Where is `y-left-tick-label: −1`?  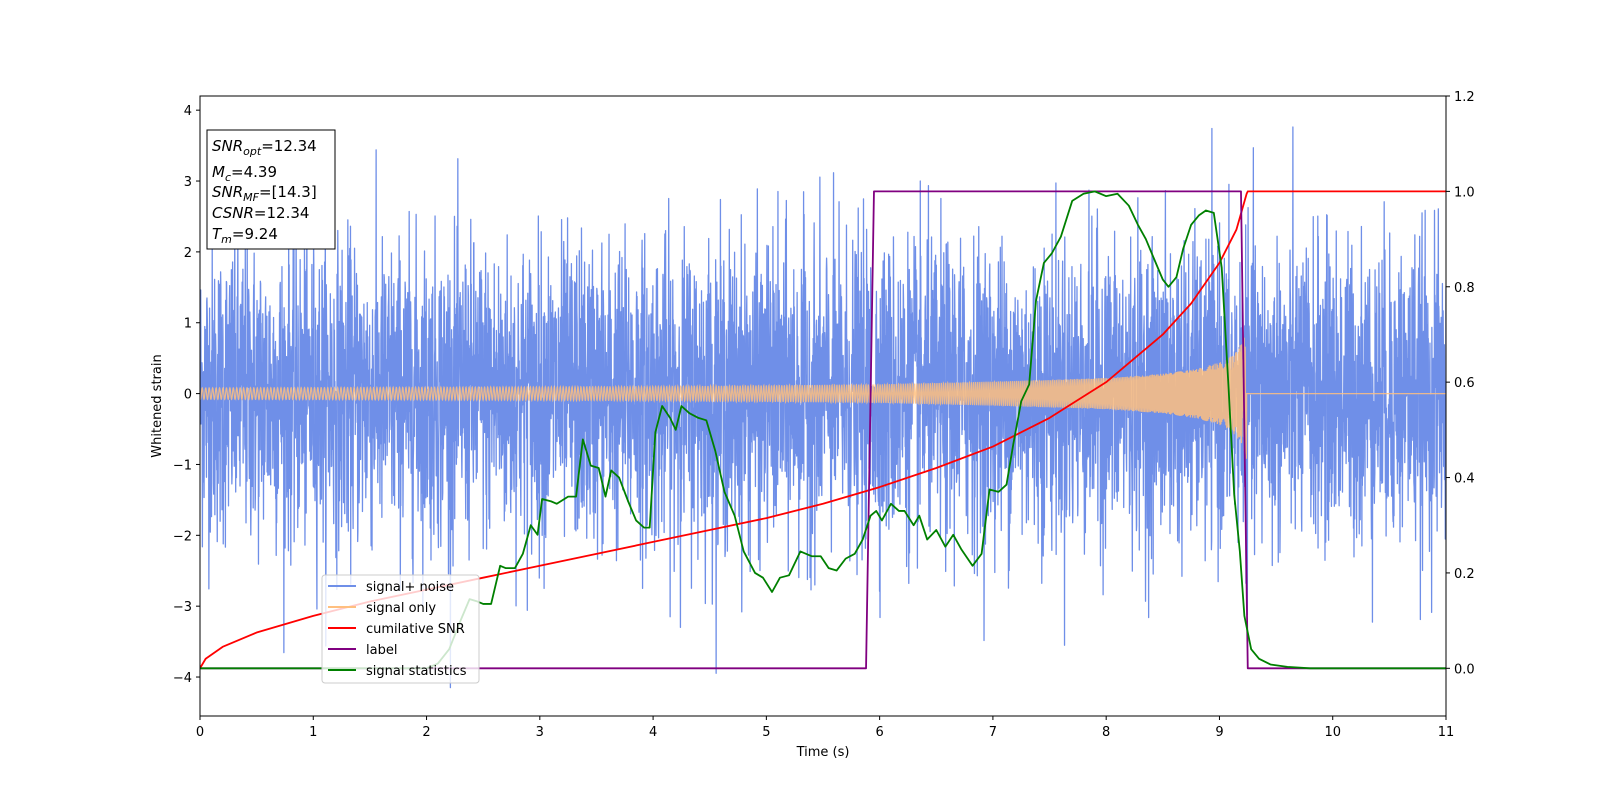
y-left-tick-label: −1 is located at coordinates (182, 465).